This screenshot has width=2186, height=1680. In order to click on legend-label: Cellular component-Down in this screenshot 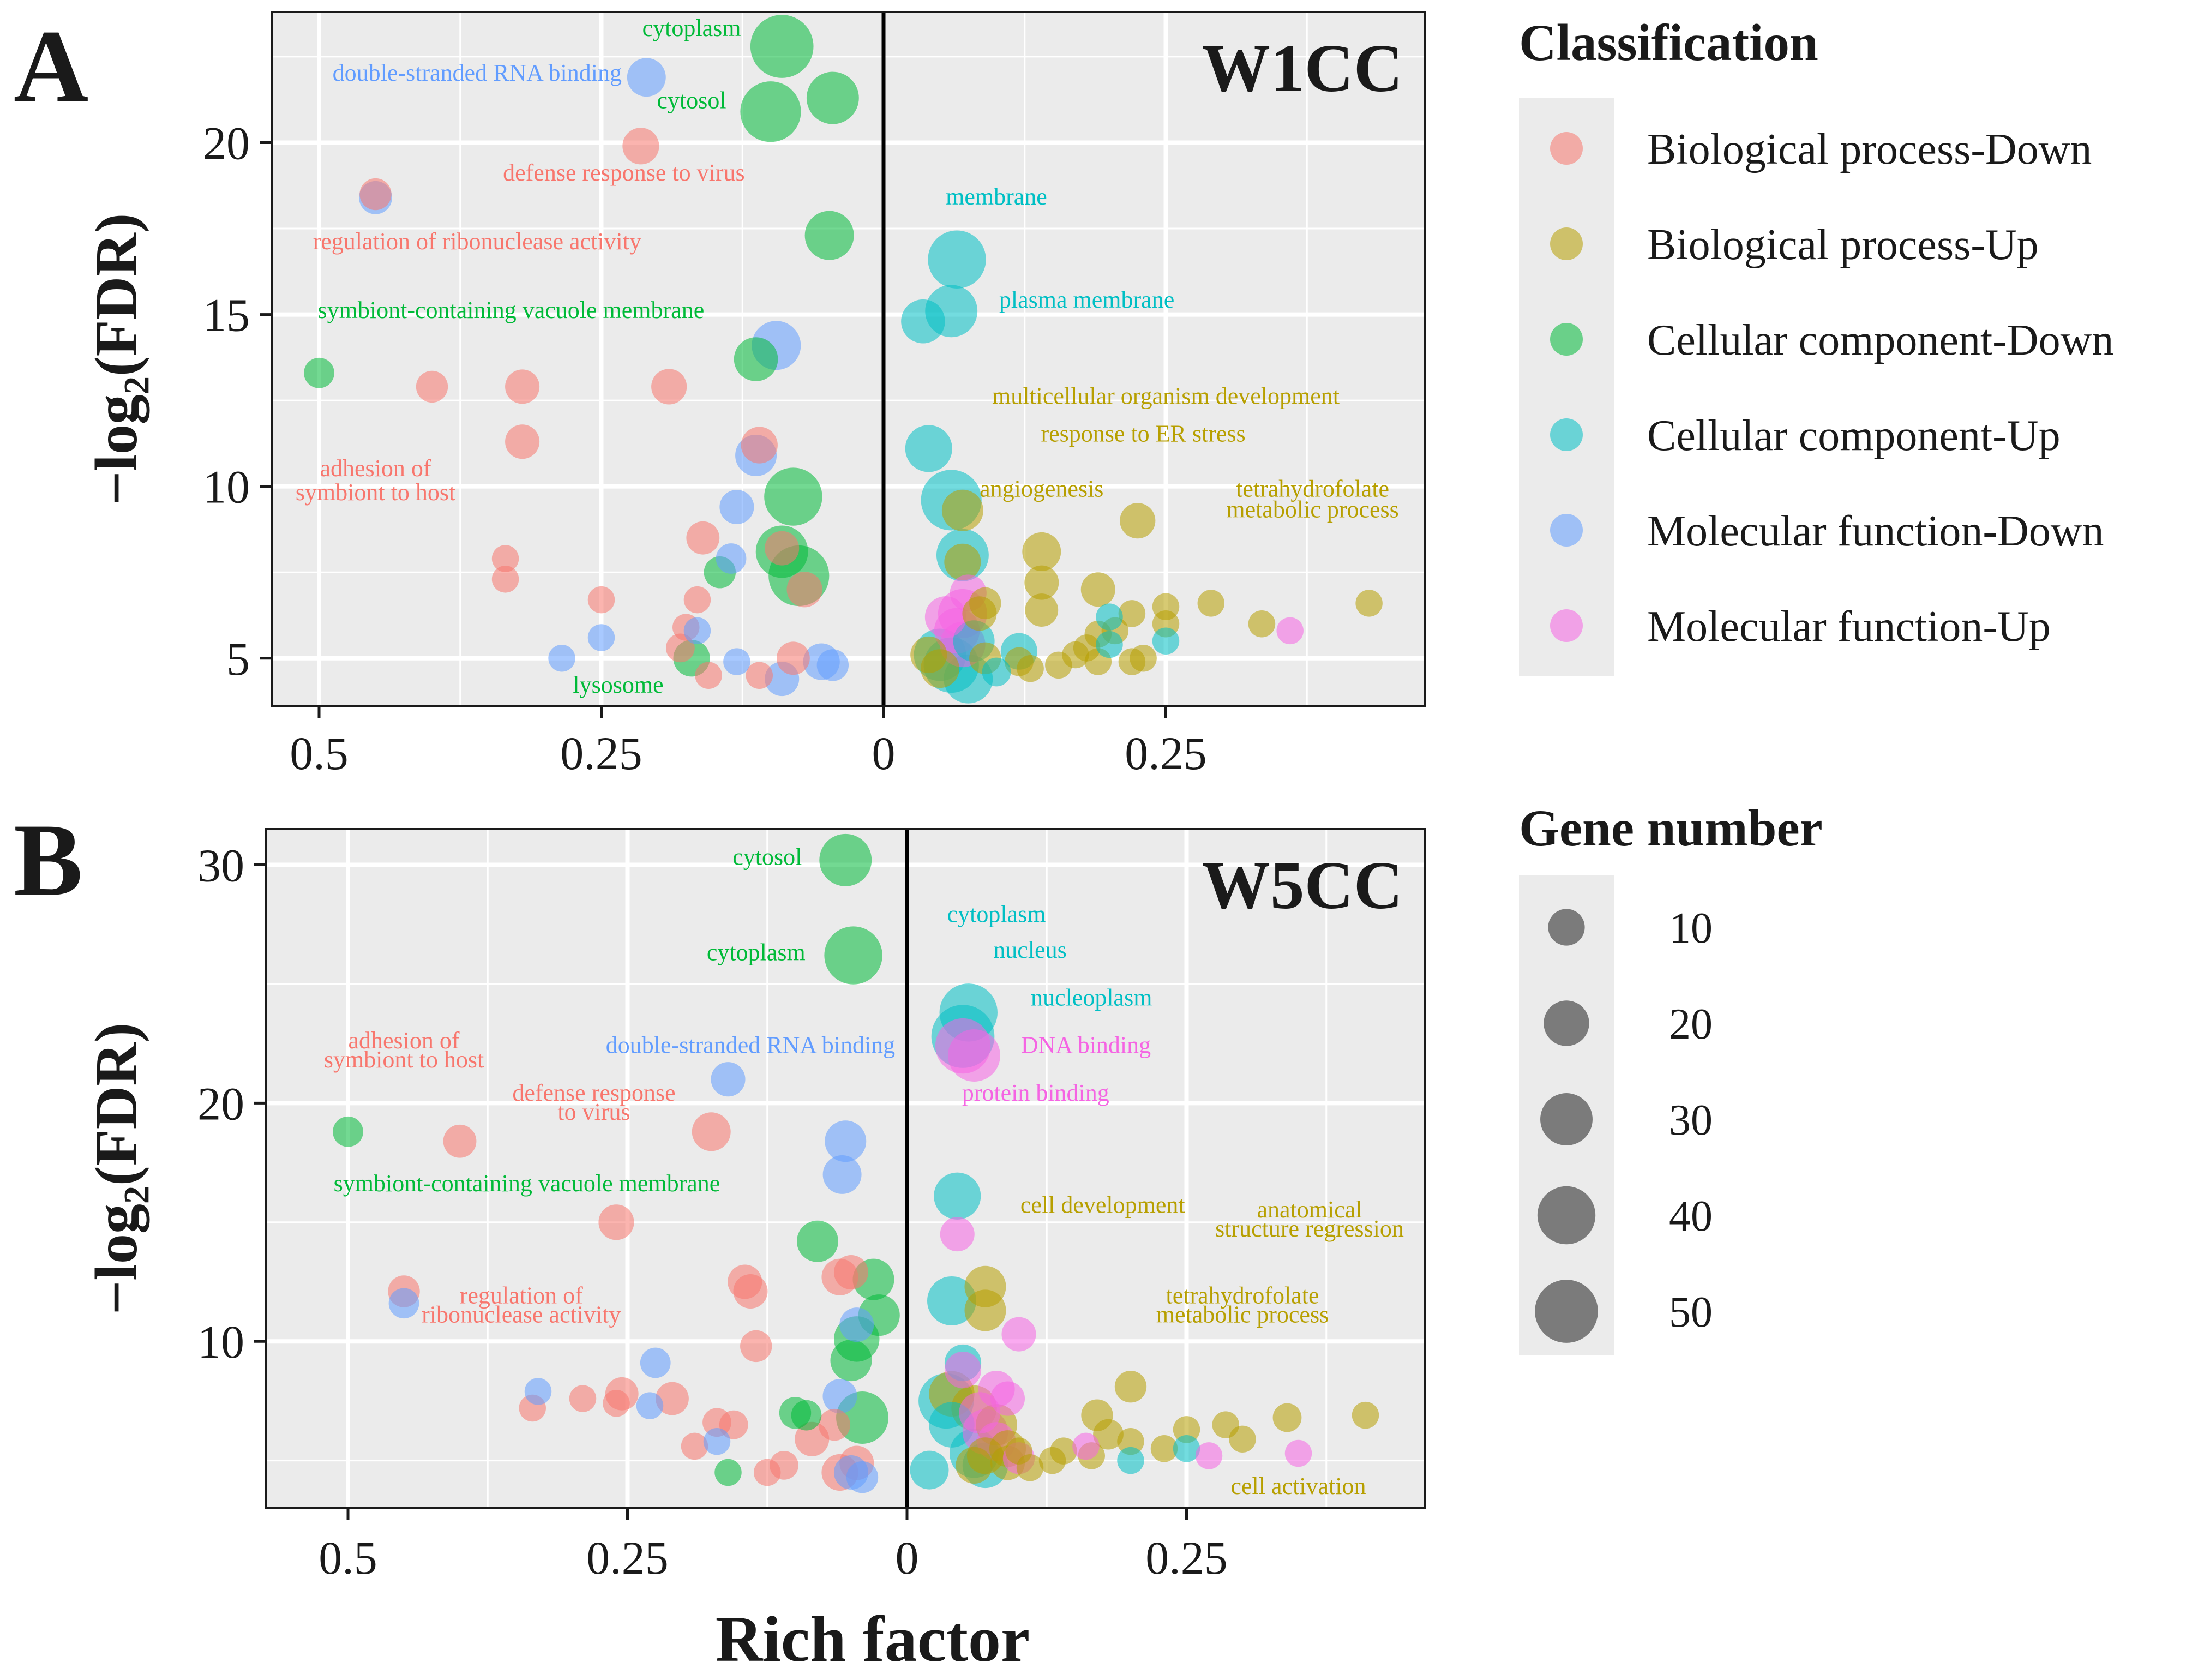, I will do `click(1880, 340)`.